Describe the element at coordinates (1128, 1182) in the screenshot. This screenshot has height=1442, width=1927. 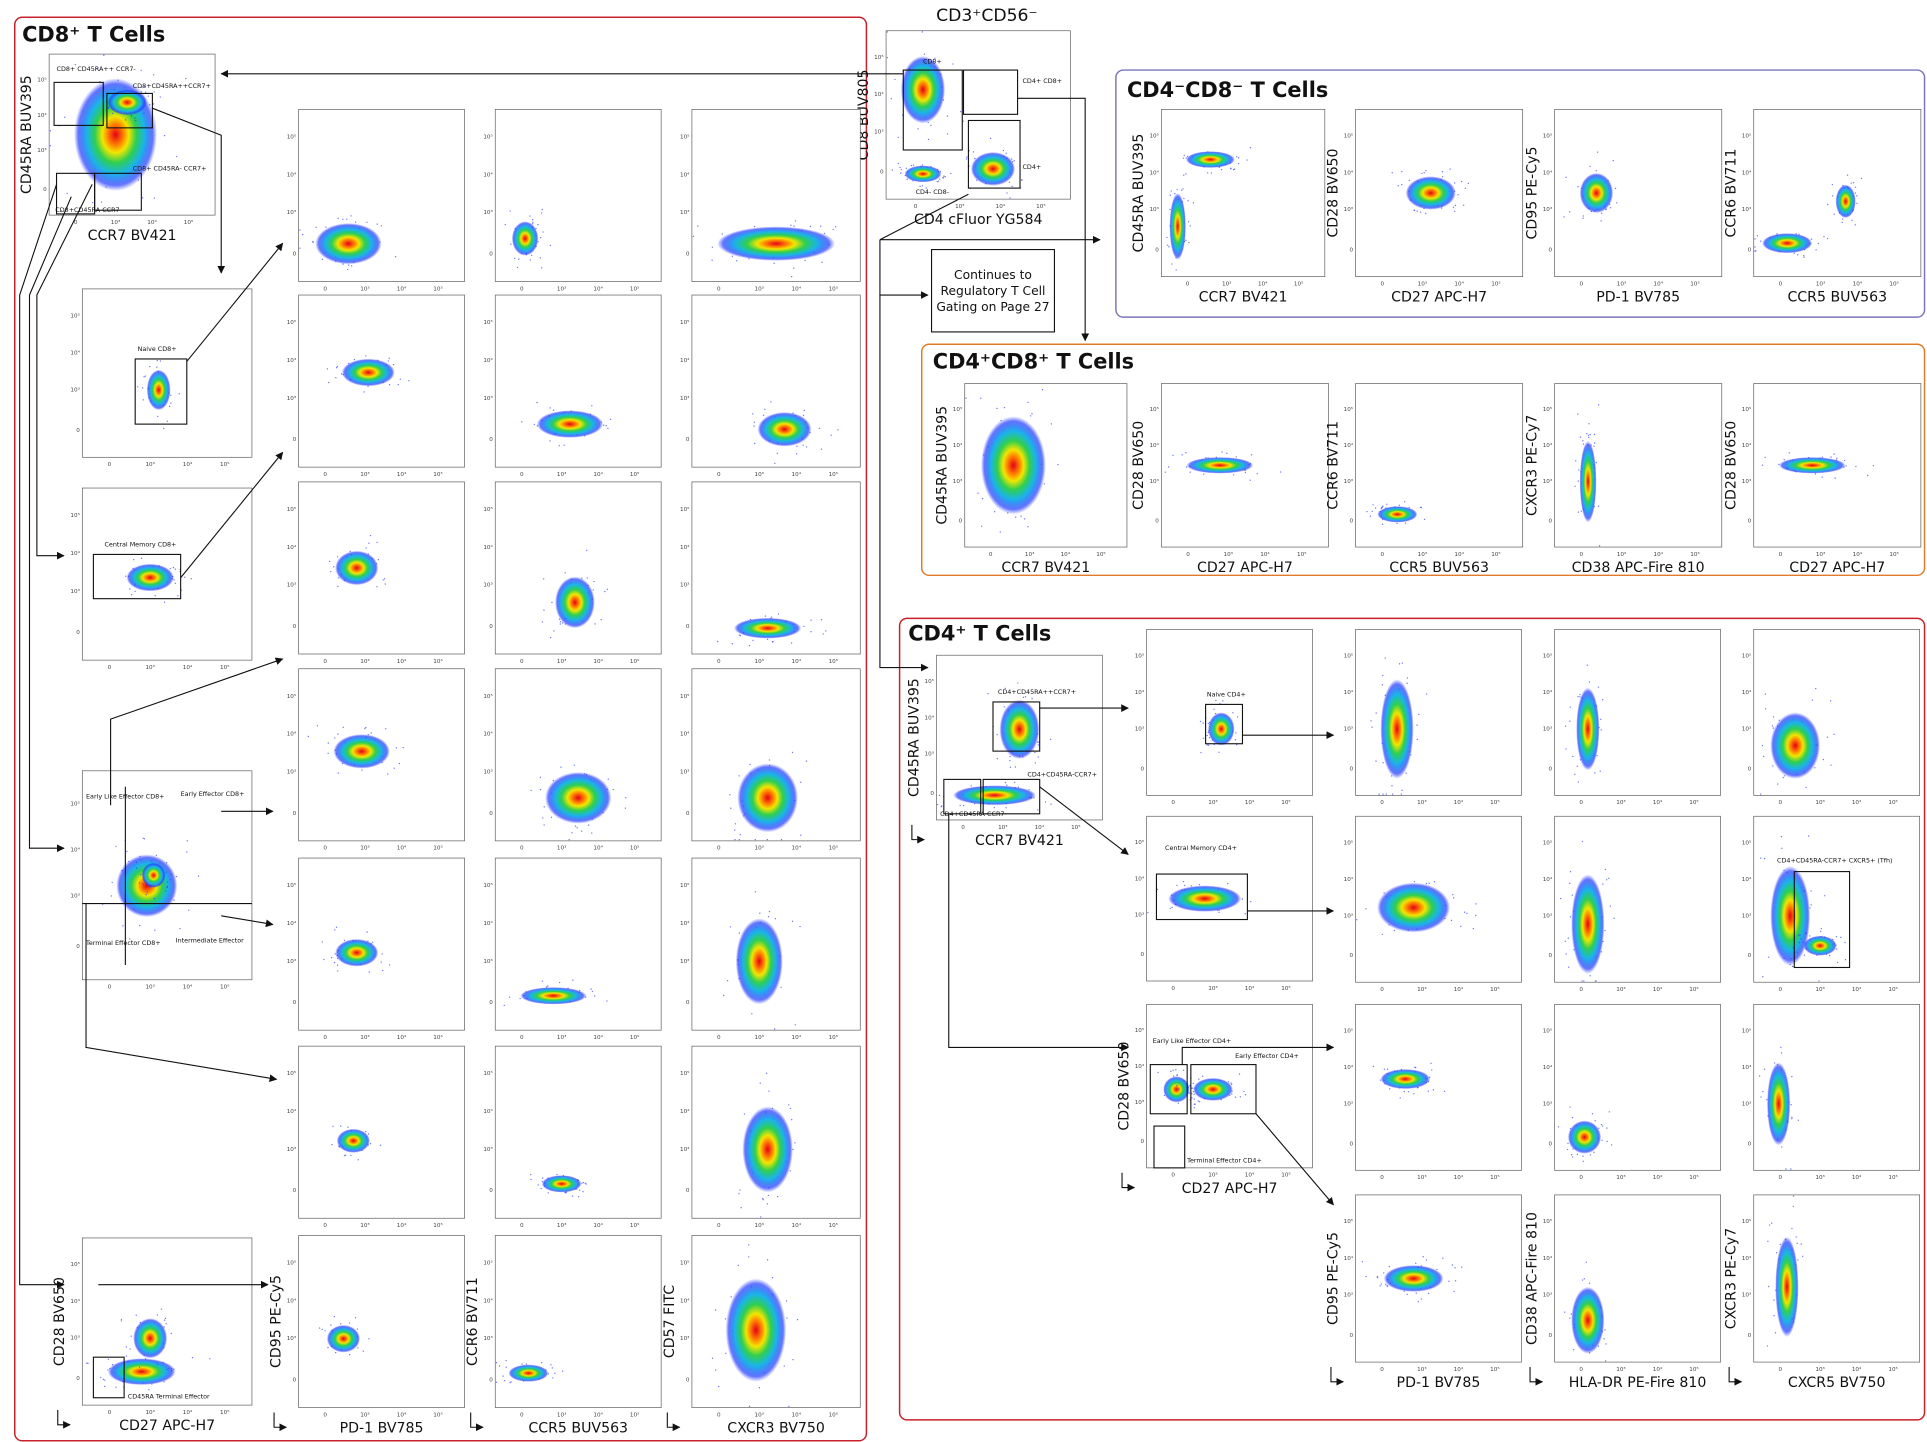
I see `axis-corner-arrow` at that location.